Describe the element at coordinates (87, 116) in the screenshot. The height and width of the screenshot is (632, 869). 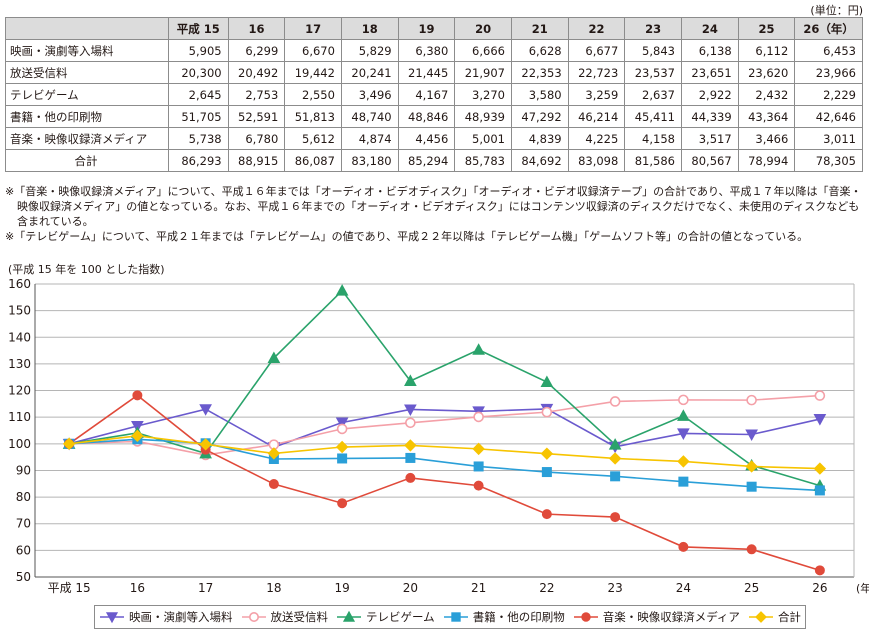
I see `table-row-label: 書籍・他の印刷物` at that location.